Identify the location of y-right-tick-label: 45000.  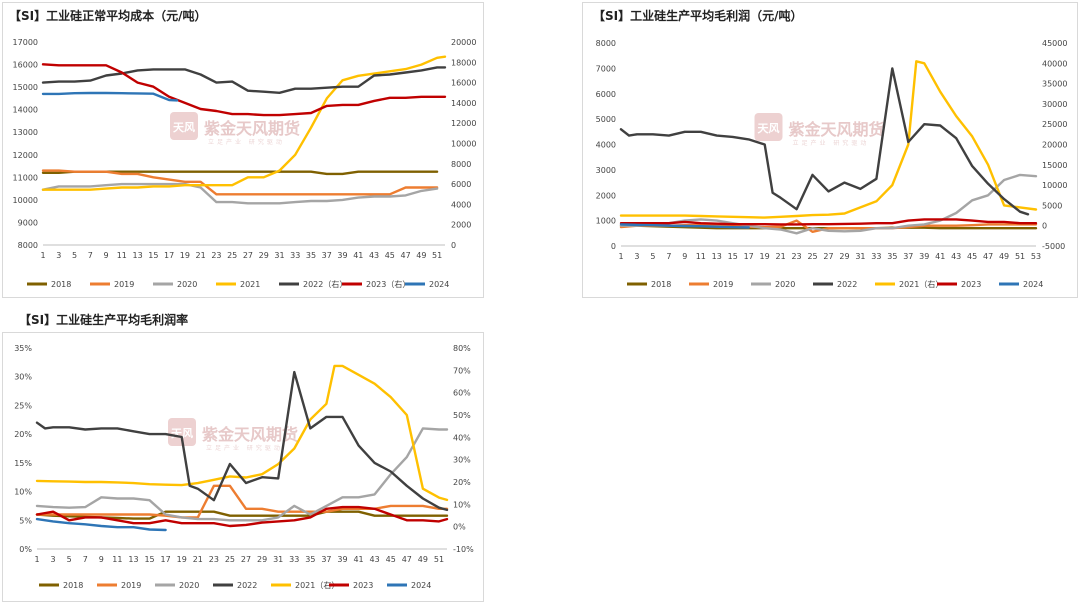
(1054, 43).